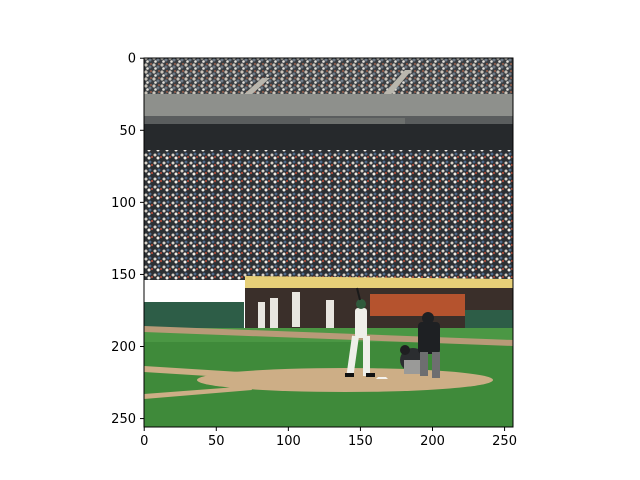  Describe the element at coordinates (123, 203) in the screenshot. I see `y-tick-label: 100` at that location.